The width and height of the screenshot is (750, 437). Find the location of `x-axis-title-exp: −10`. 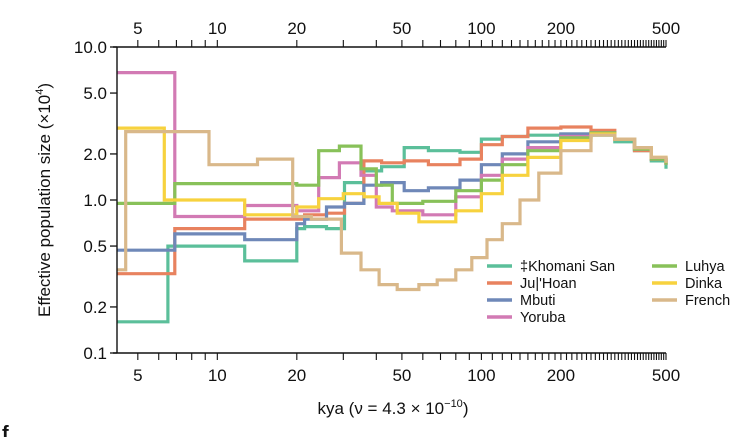

x-axis-title-exp: −10 is located at coordinates (453, 404).